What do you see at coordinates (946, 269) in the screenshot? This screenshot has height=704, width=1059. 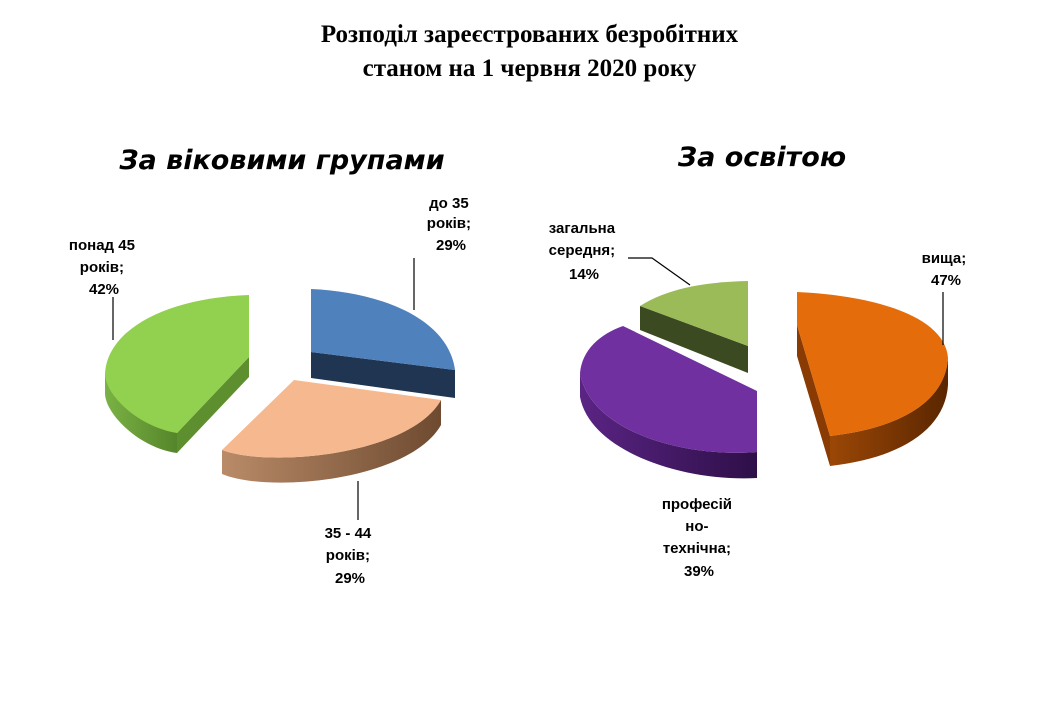 I see `label-edu-higher: вища; 47%` at bounding box center [946, 269].